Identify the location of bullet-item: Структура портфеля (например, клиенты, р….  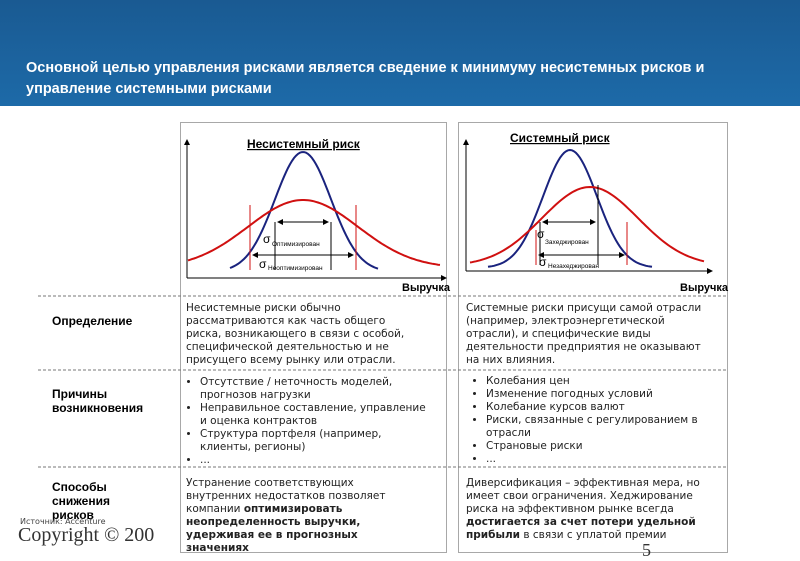
(315, 441).